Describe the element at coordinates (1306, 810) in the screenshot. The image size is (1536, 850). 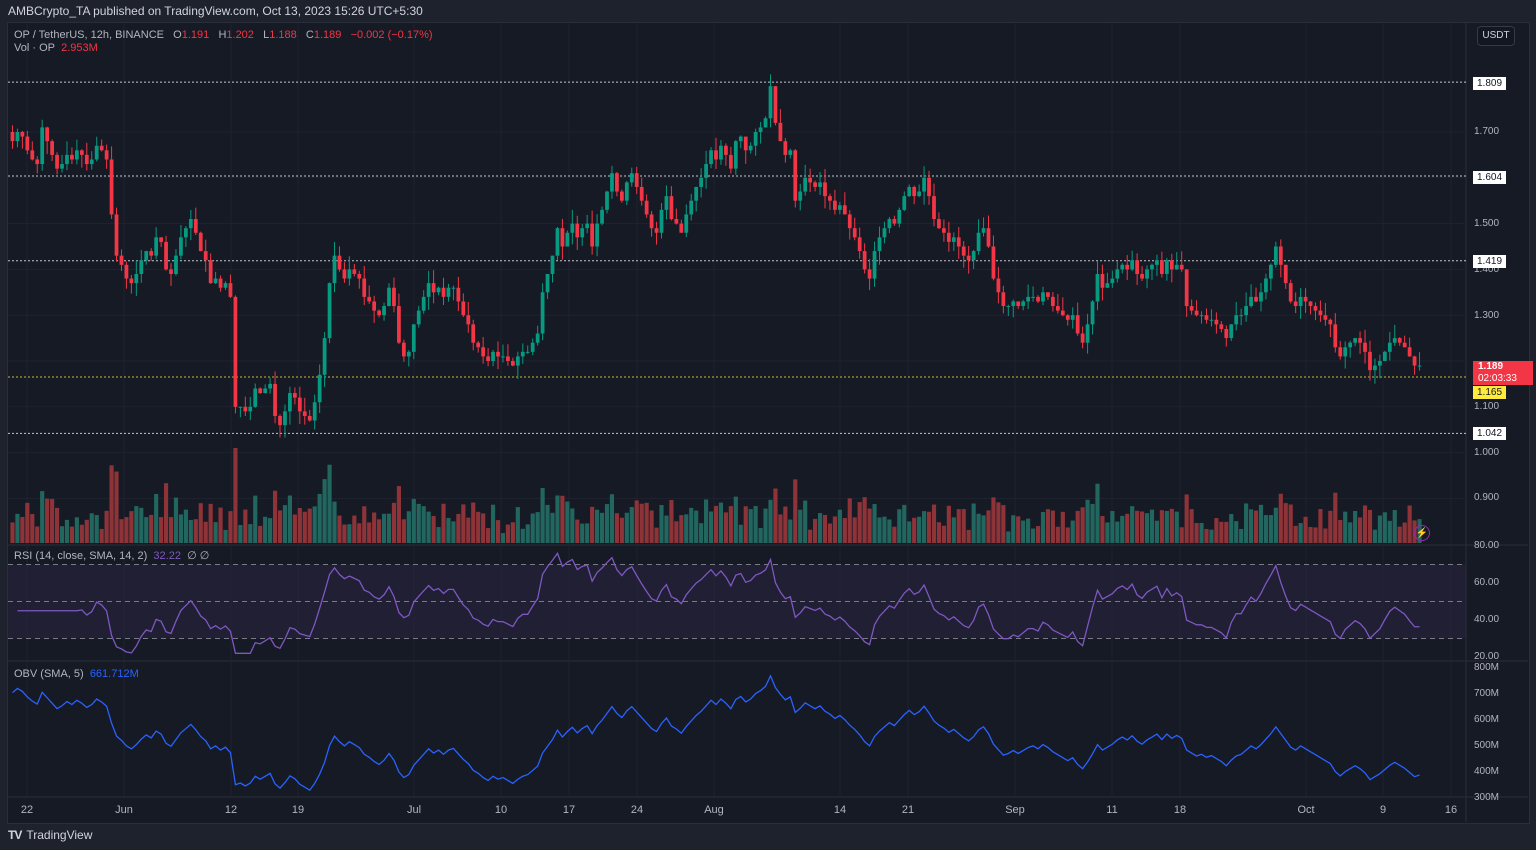
I see `time-axis-label: Oct` at that location.